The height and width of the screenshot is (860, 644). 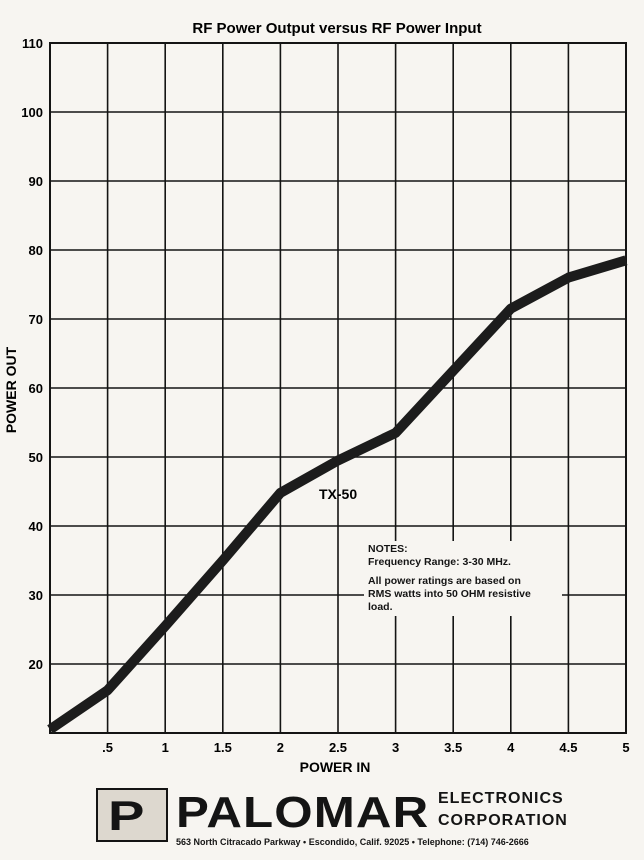 I want to click on y-tick-label: 30, so click(x=36, y=595).